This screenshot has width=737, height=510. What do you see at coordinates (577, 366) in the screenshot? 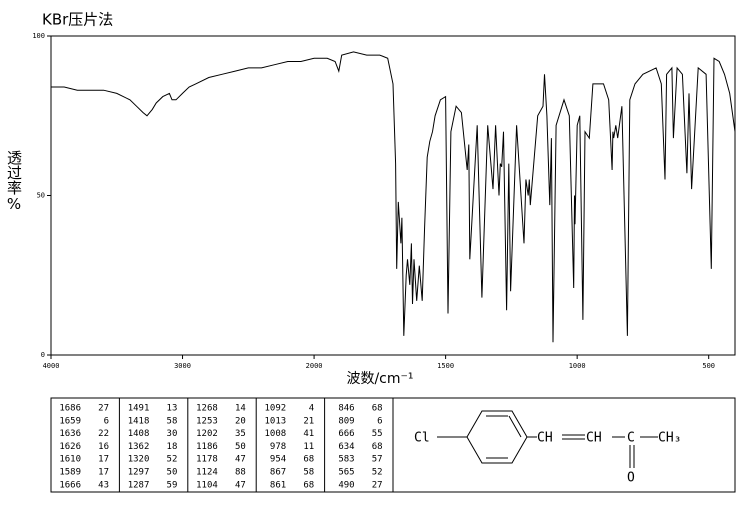
I see `x-tick-label: 1000` at bounding box center [577, 366].